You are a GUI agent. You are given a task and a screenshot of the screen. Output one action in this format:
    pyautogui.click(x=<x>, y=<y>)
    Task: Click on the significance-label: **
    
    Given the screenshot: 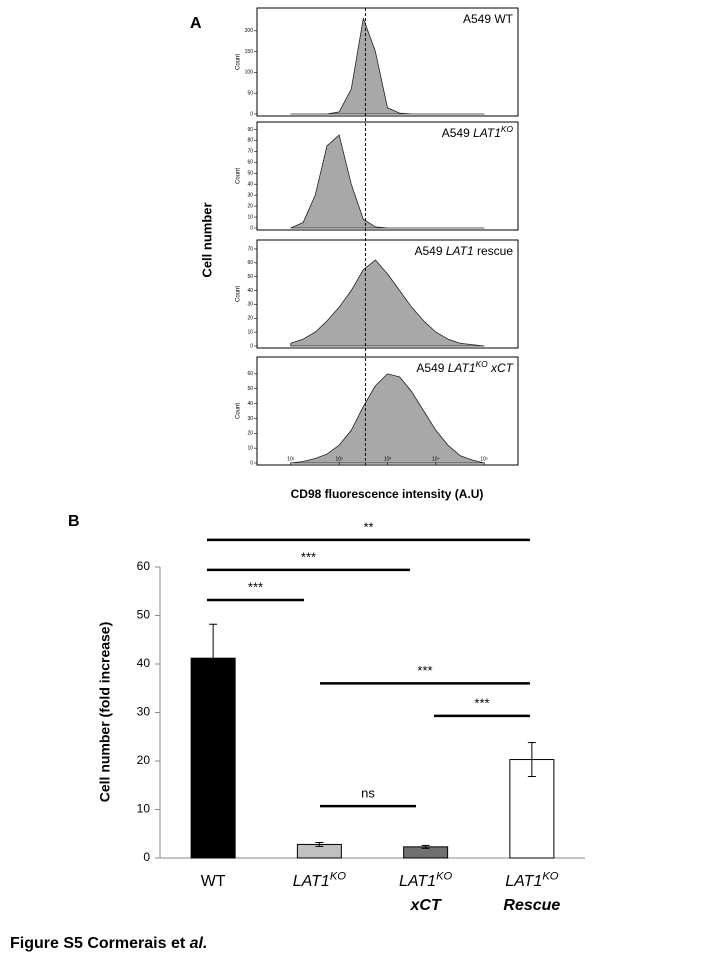 What is the action you would take?
    pyautogui.click(x=368, y=526)
    